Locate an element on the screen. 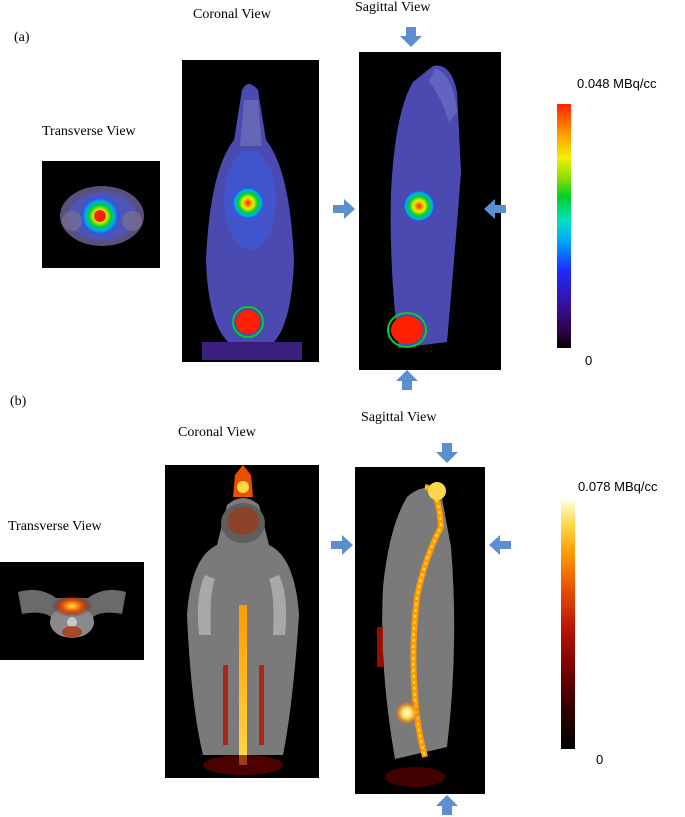 This screenshot has height=817, width=685. panel-a-sagittal-title: Sagittal View is located at coordinates (393, 7).